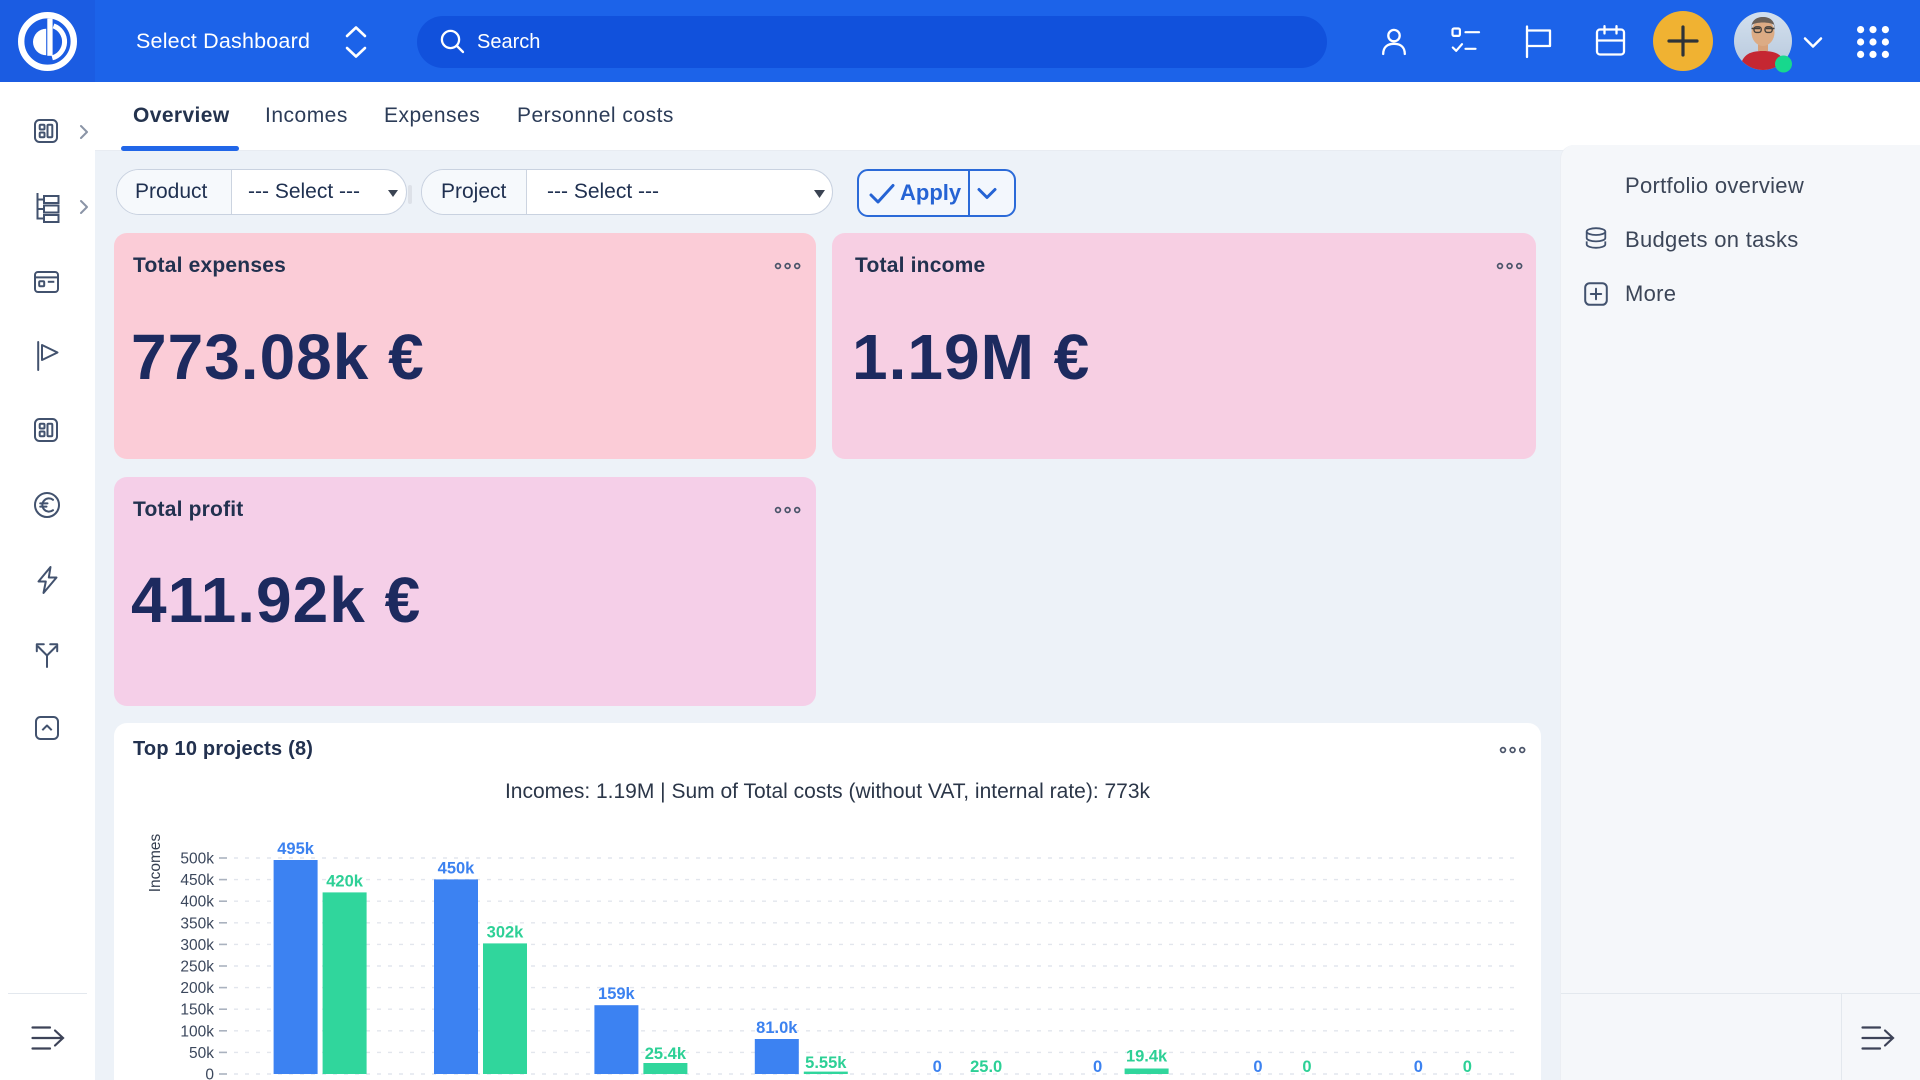 The image size is (1920, 1080). What do you see at coordinates (826, 1063) in the screenshot?
I see `svg-text: 5.55k` at bounding box center [826, 1063].